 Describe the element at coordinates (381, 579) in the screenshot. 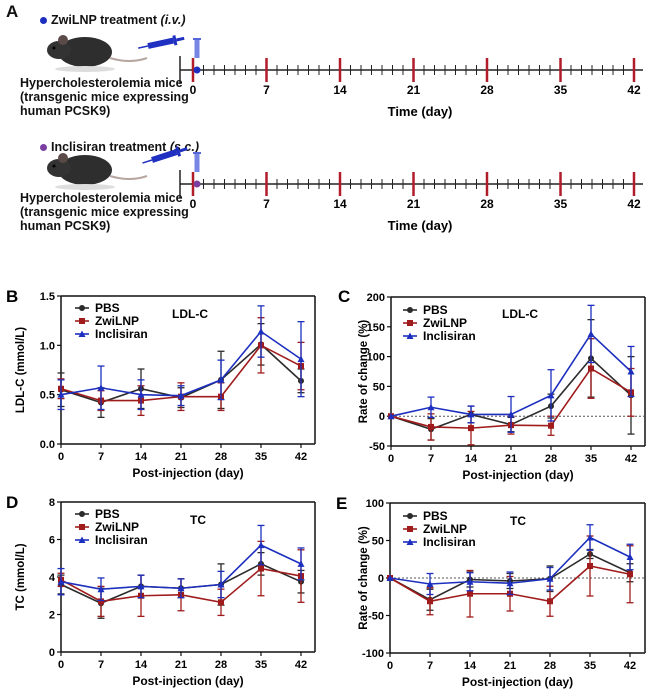

I see `y-tick-label: 0` at that location.